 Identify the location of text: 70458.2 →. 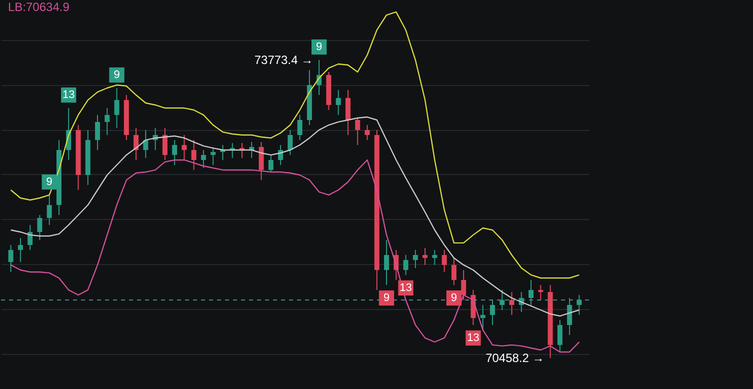
(515, 357).